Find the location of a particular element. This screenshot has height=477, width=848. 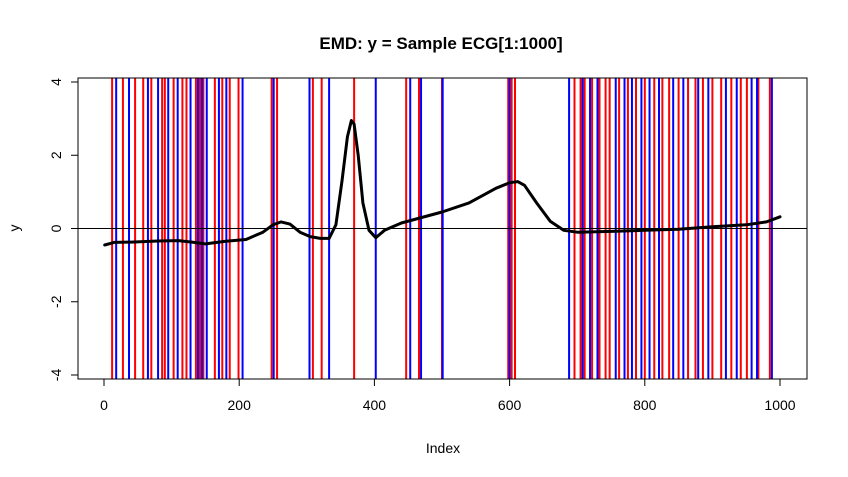

y-tick-label: -4 is located at coordinates (56, 375).